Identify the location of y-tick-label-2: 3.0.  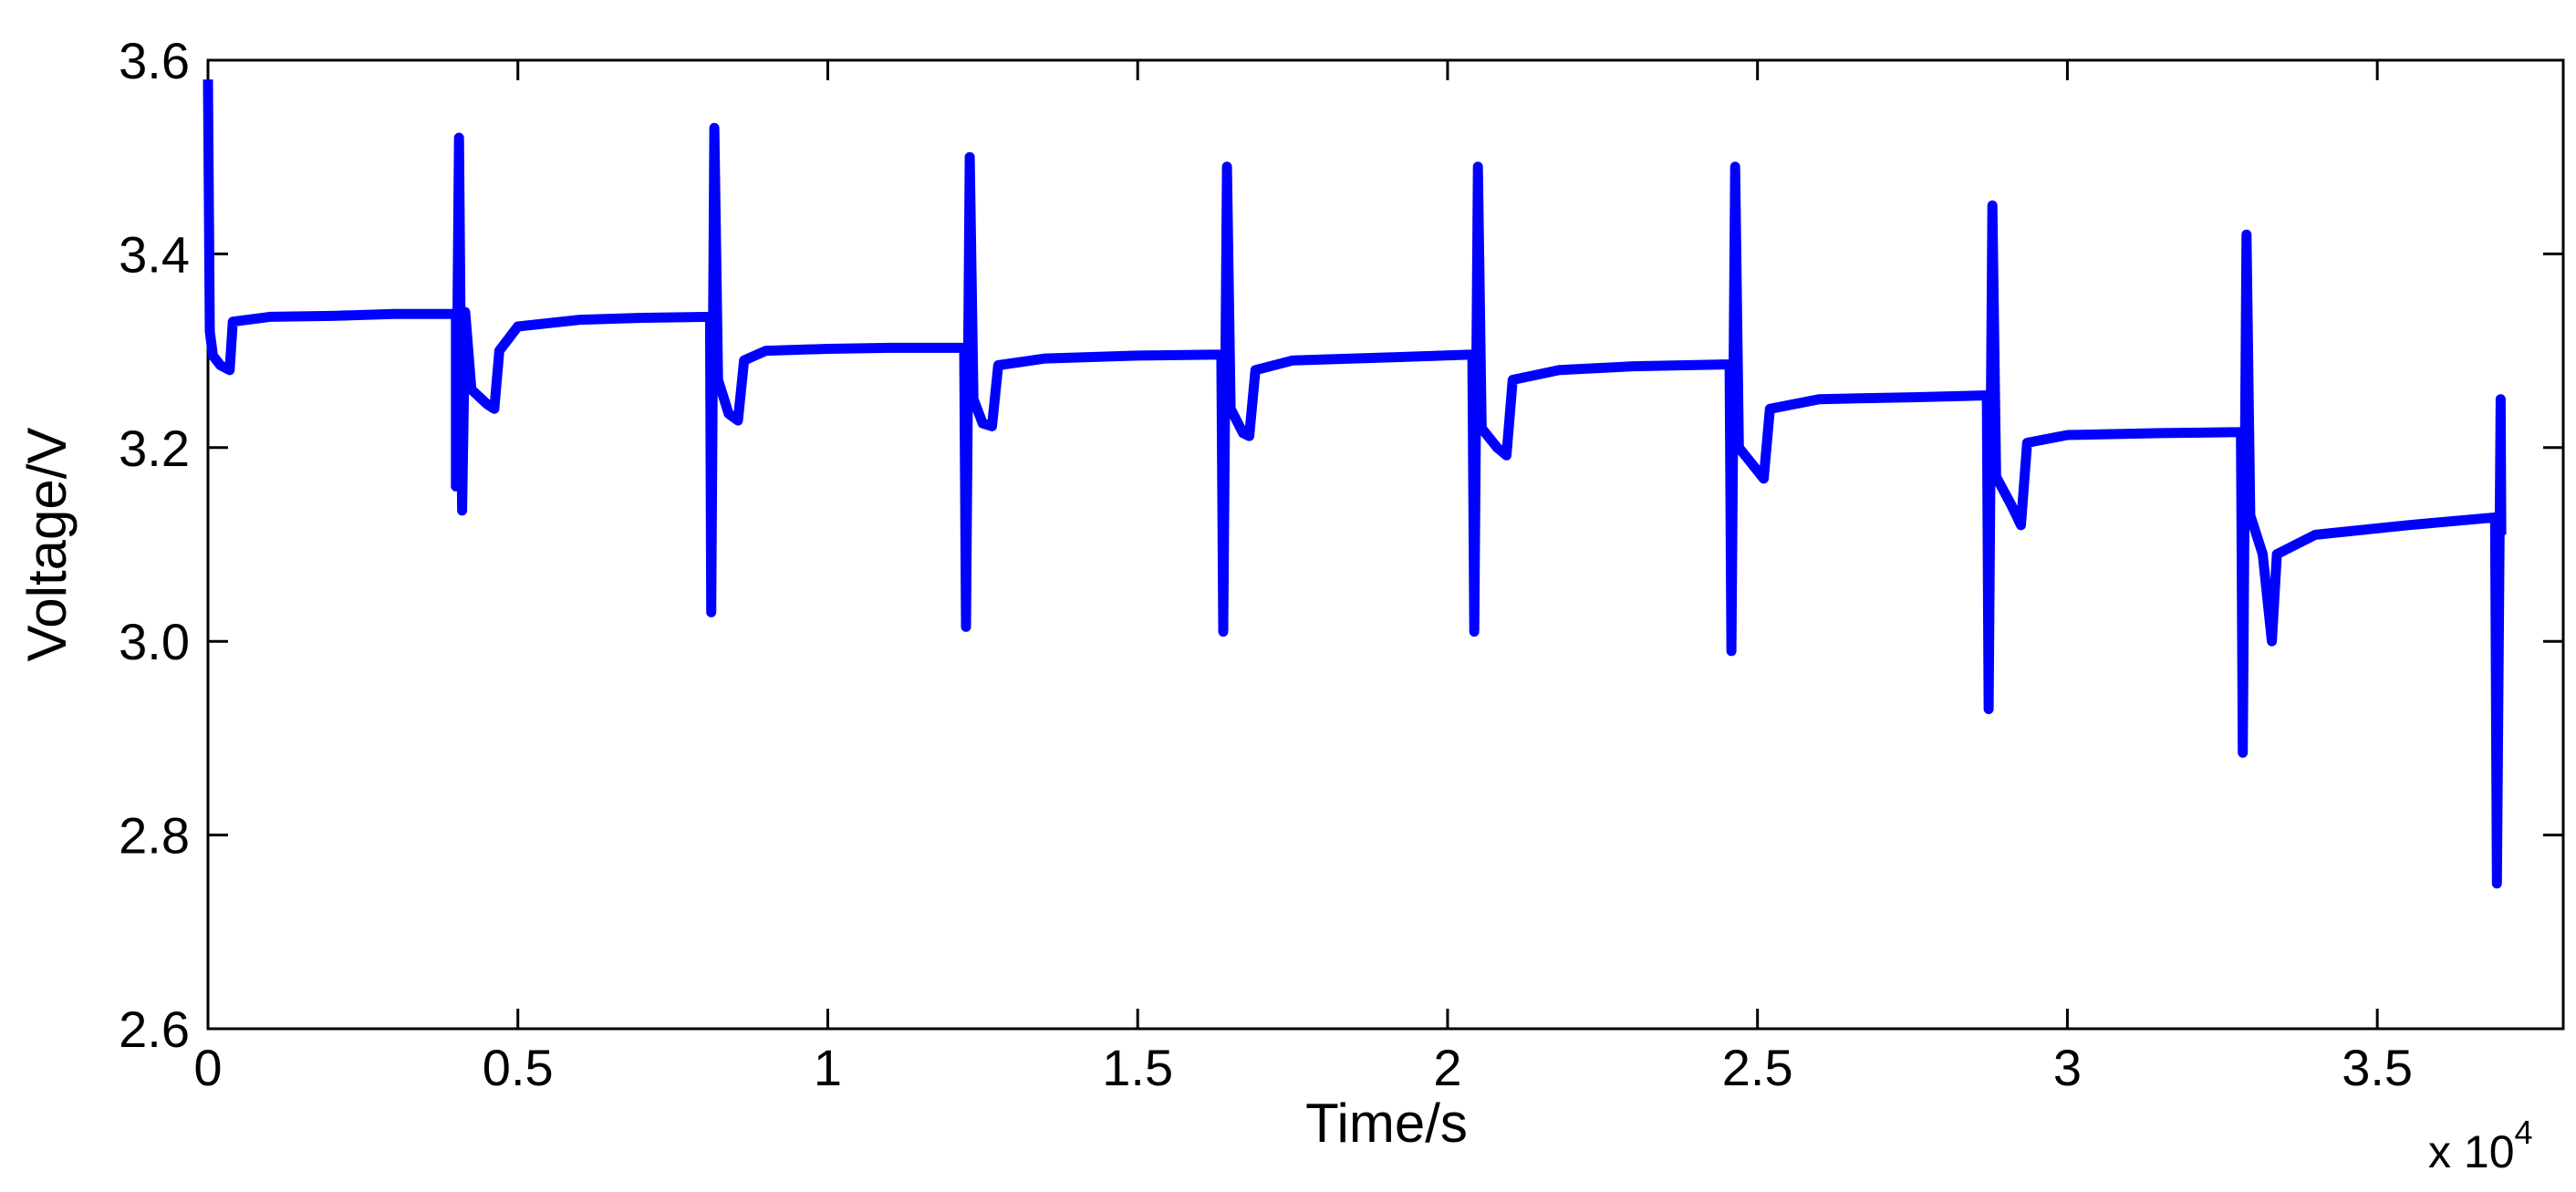
(154, 641).